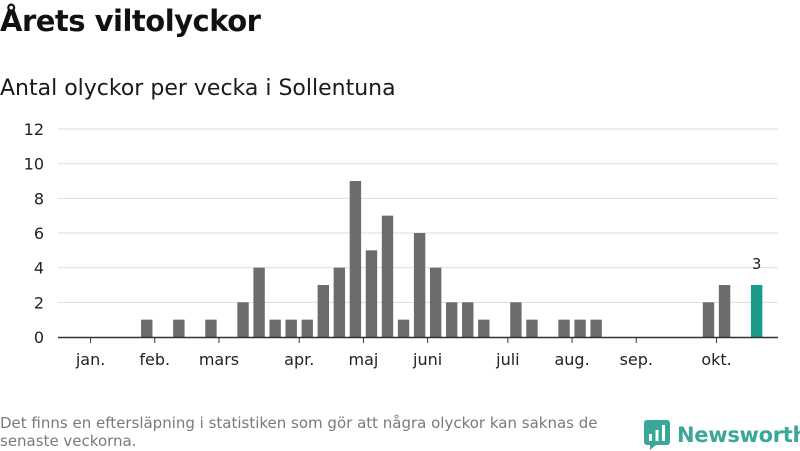  Describe the element at coordinates (39, 337) in the screenshot. I see `y-tick-label: 0` at that location.